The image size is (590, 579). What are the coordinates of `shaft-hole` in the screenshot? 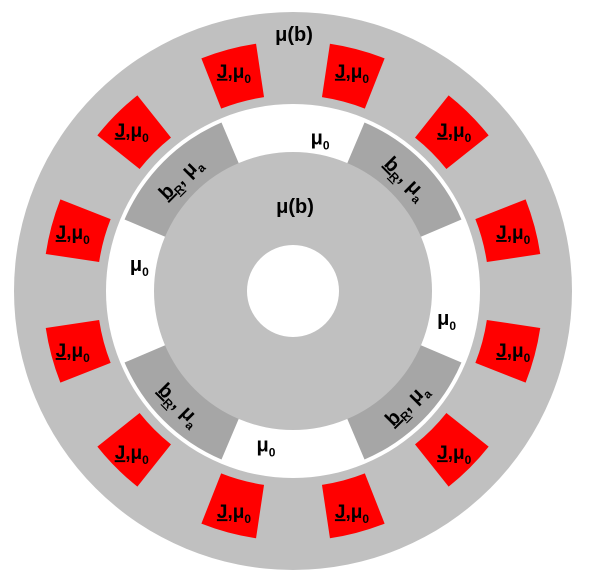 It's located at (293, 291).